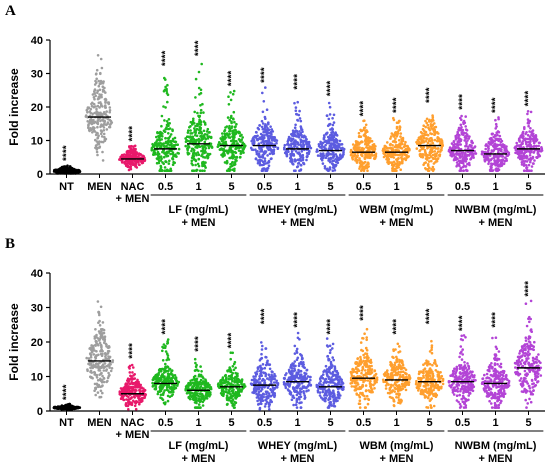 Image resolution: width=550 pixels, height=475 pixels. What do you see at coordinates (396, 187) in the screenshot?
I see `x-tick-label: 1` at bounding box center [396, 187].